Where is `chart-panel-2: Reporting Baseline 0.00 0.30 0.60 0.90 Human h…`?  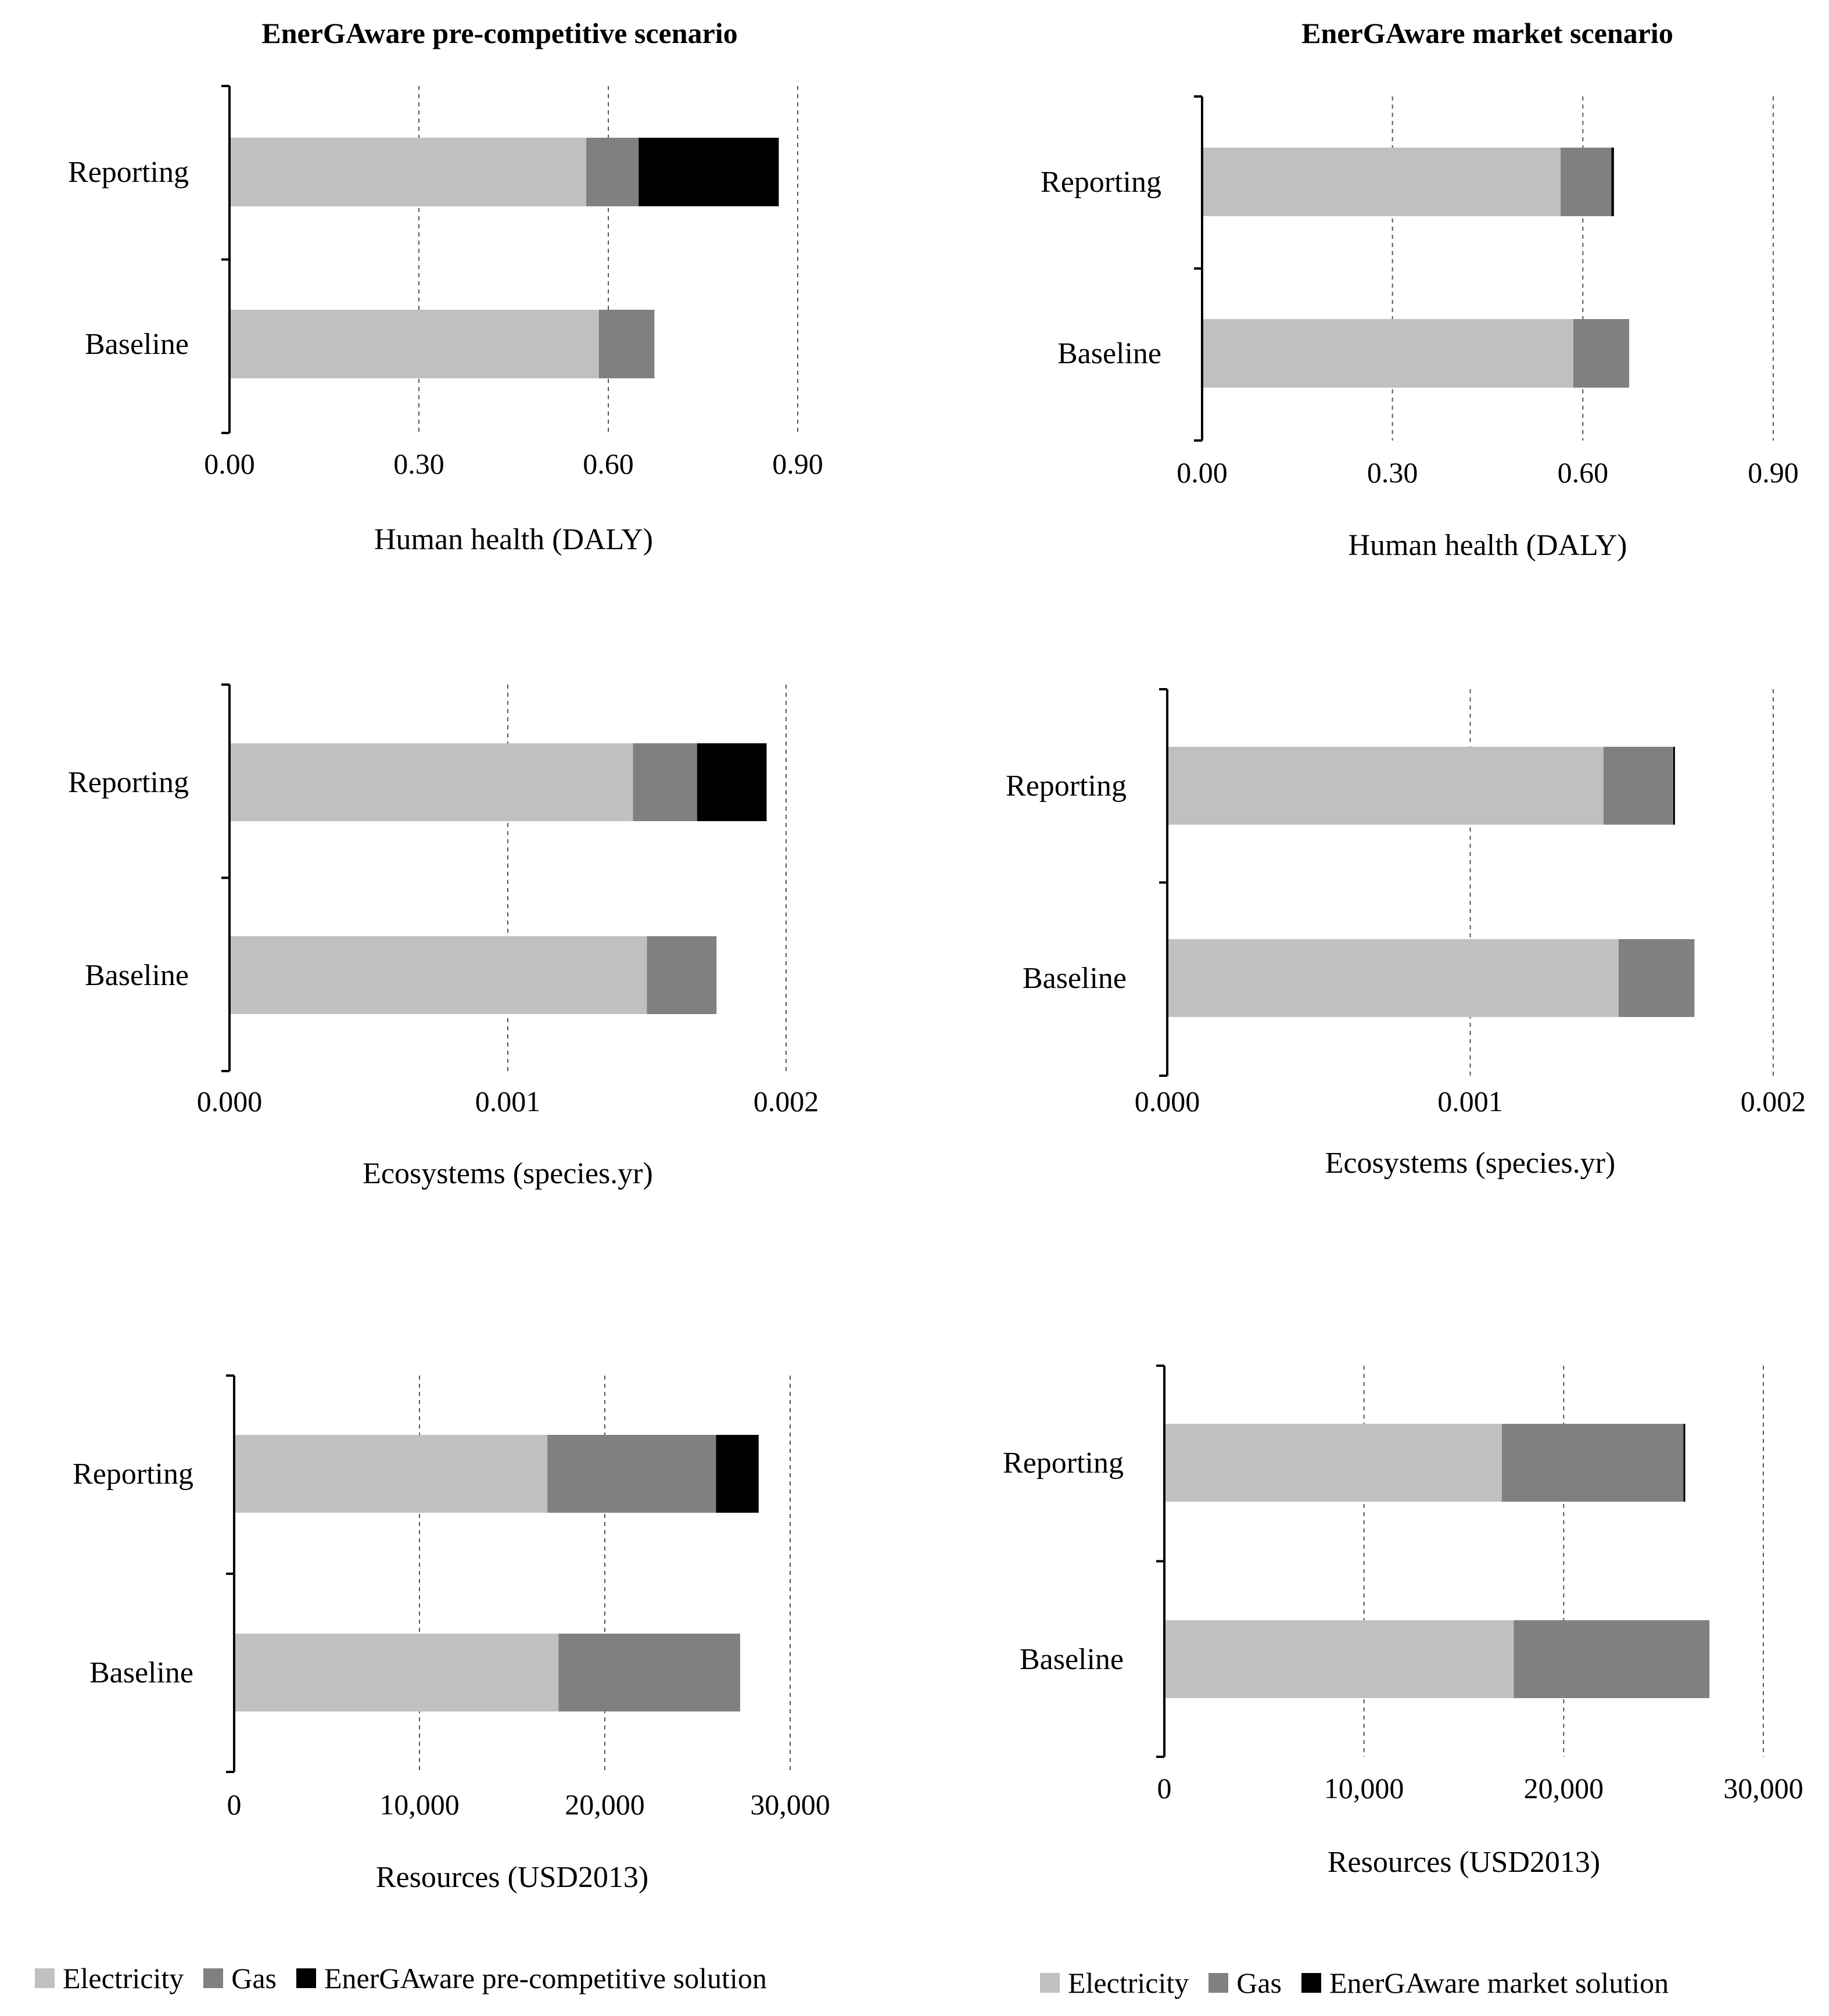 chart-panel-2: Reporting Baseline 0.00 0.30 0.60 0.90 Human h… is located at coordinates (1420, 328).